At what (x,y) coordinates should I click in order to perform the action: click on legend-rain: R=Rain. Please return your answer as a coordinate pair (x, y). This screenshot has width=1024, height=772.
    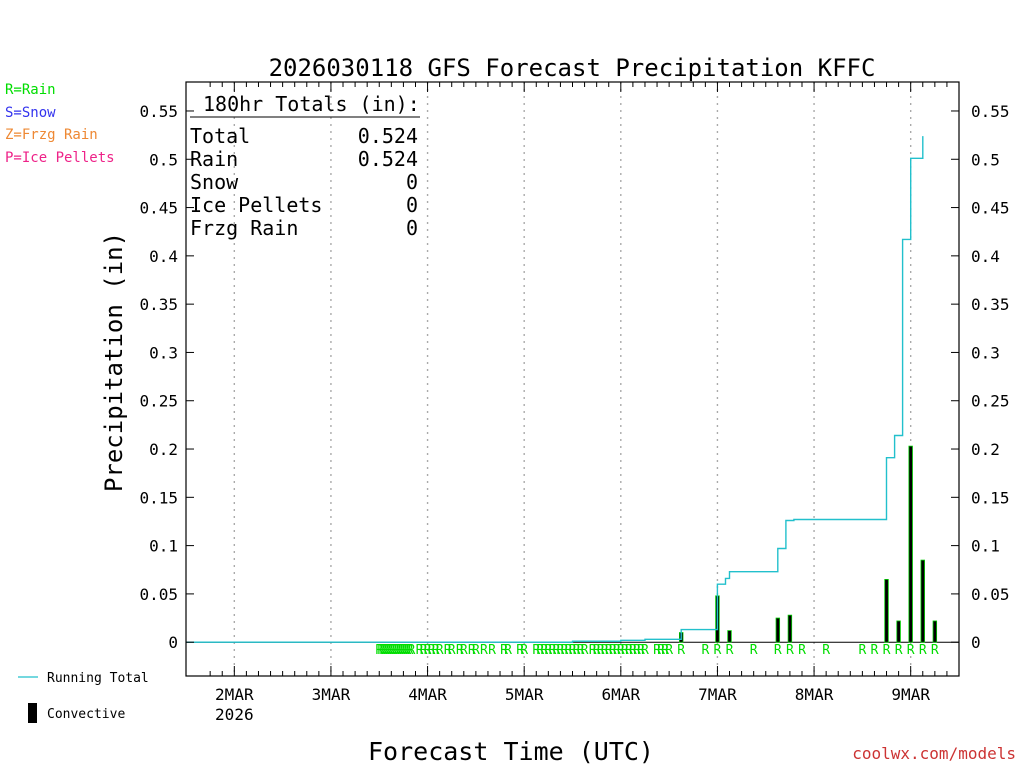
    Looking at the image, I should click on (30, 90).